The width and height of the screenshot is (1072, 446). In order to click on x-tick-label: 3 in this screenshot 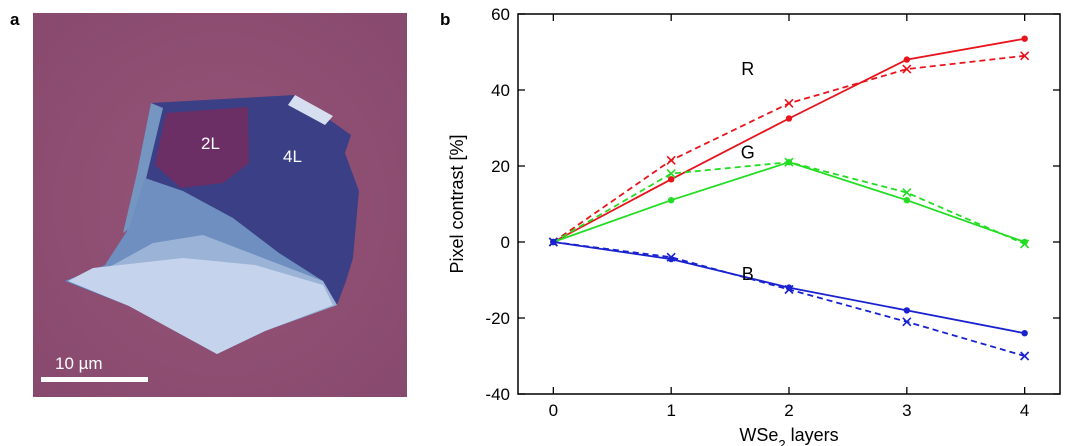, I will do `click(906, 410)`.